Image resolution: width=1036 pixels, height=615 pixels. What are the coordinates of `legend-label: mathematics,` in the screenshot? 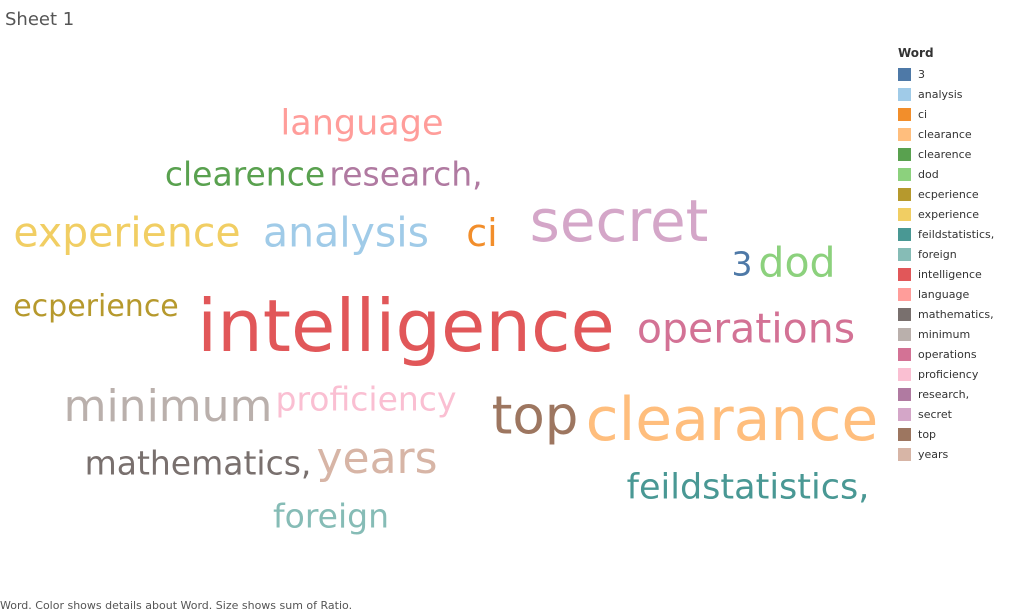 It's located at (956, 314).